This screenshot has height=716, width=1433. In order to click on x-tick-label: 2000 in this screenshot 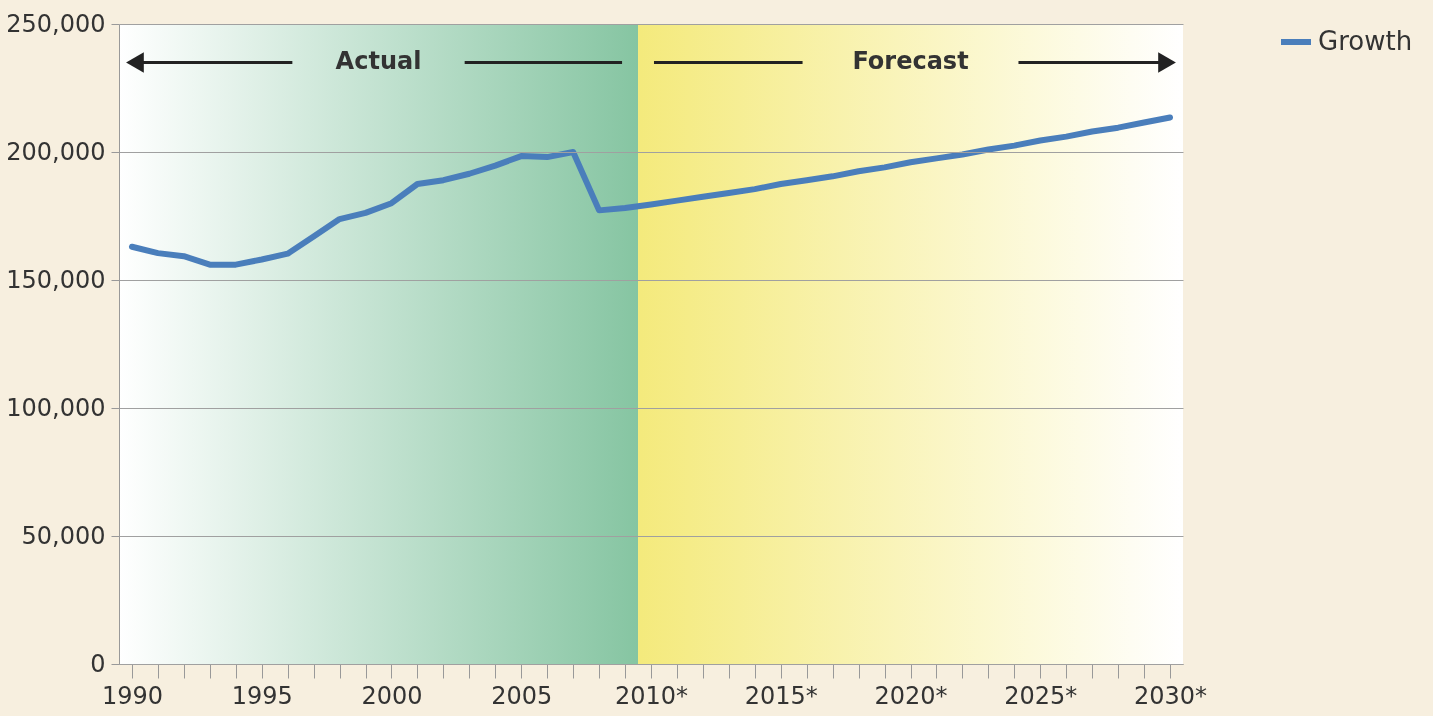, I will do `click(392, 695)`.